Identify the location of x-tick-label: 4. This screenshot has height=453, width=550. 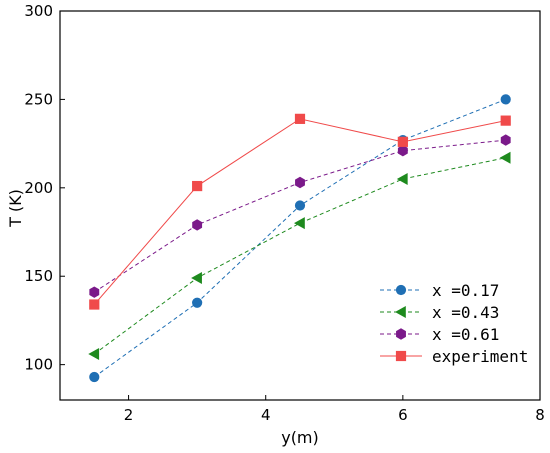
(266, 415).